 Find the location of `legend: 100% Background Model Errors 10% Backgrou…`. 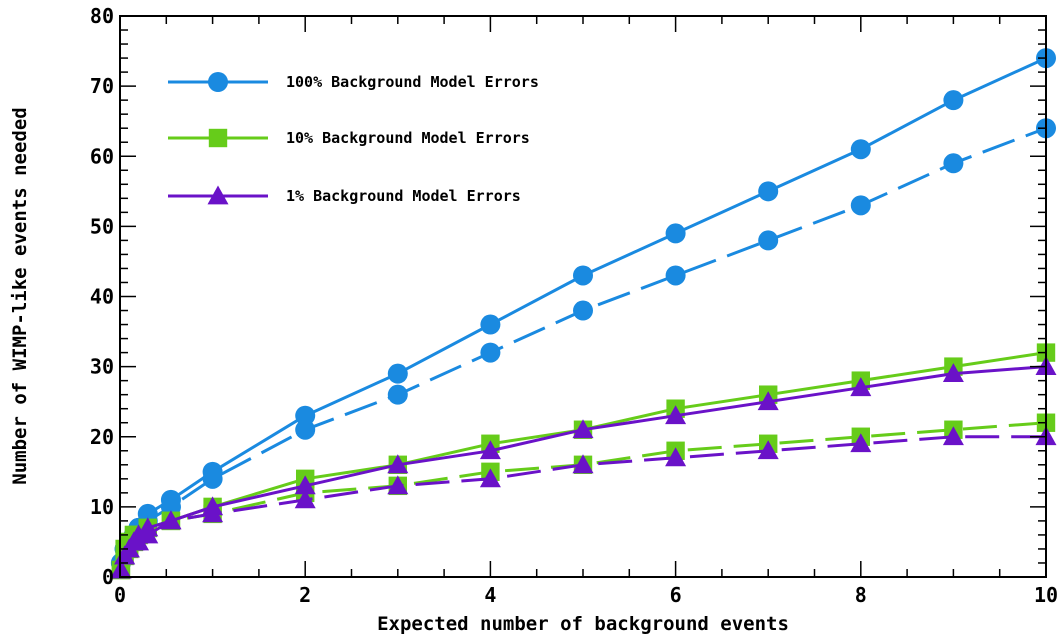

legend: 100% Background Model Errors 10% Backgrou… is located at coordinates (353, 138).